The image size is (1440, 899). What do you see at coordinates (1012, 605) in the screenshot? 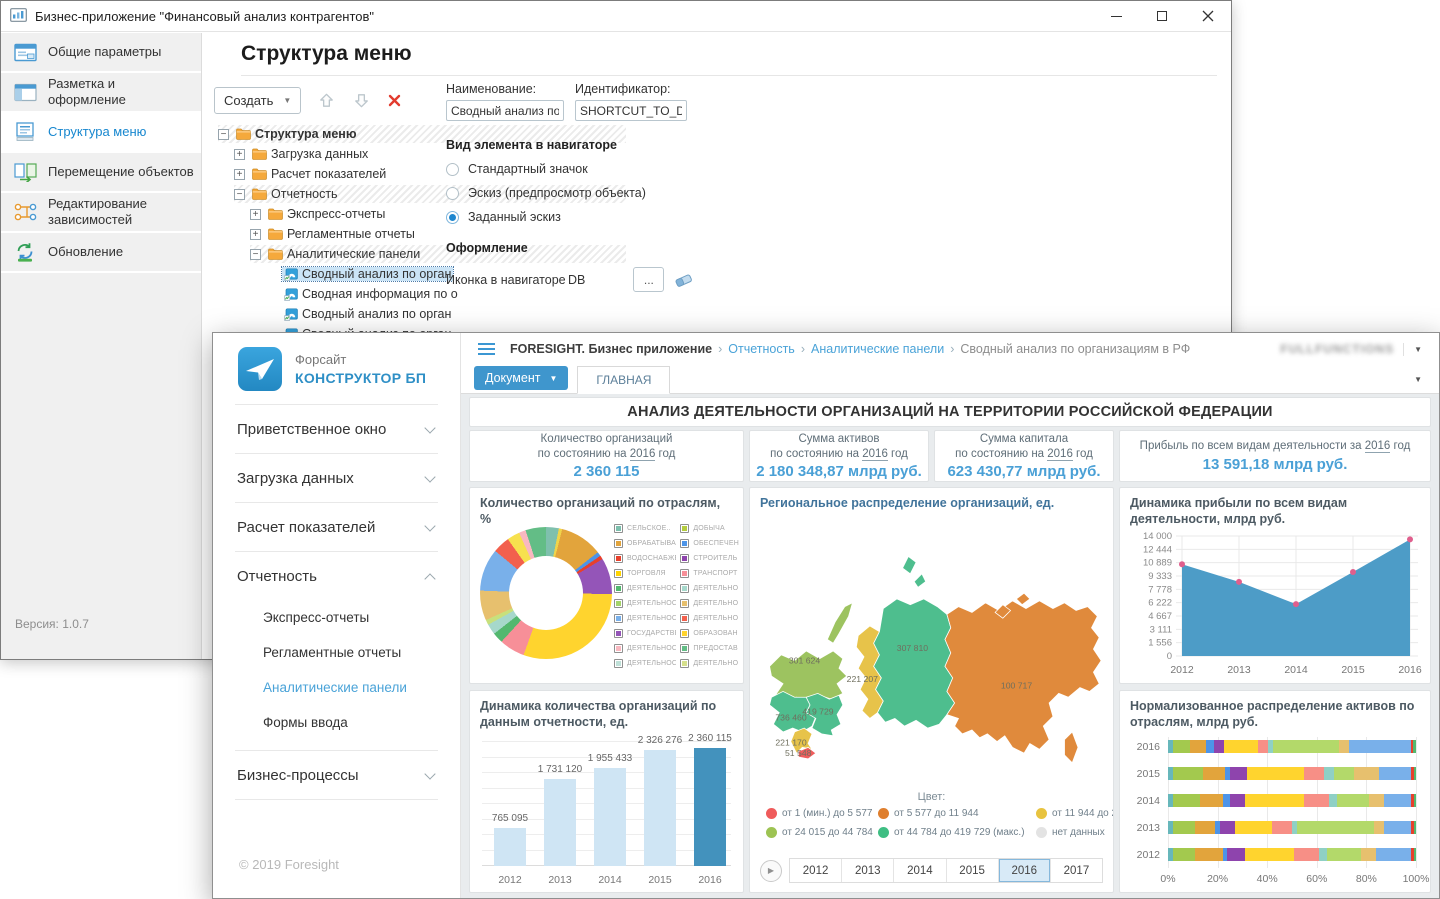
I see `region-far-east-islands` at bounding box center [1012, 605].